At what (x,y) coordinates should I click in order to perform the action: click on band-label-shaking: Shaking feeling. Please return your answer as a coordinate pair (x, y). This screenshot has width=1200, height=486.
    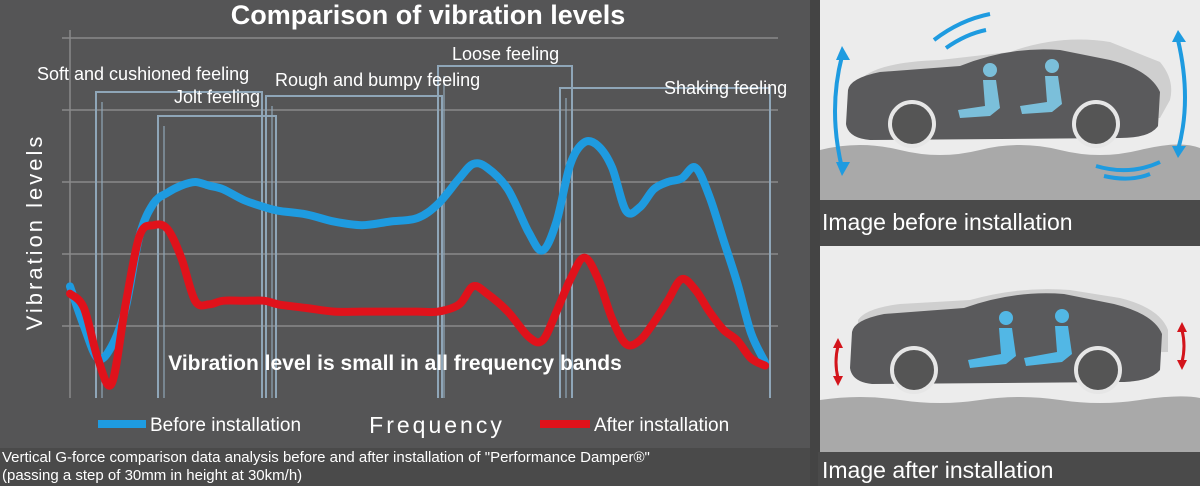
    Looking at the image, I should click on (725, 88).